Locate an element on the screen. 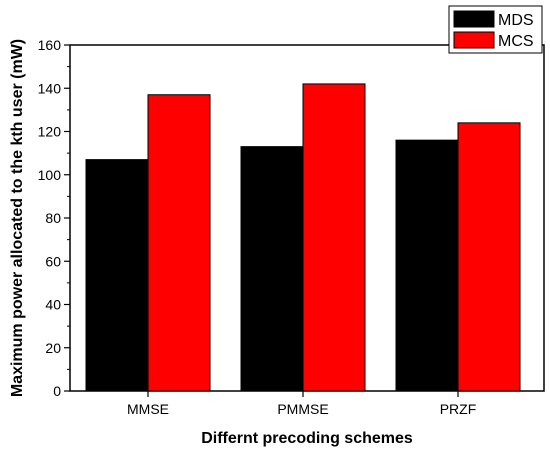  bar-mds-mmse is located at coordinates (117, 275).